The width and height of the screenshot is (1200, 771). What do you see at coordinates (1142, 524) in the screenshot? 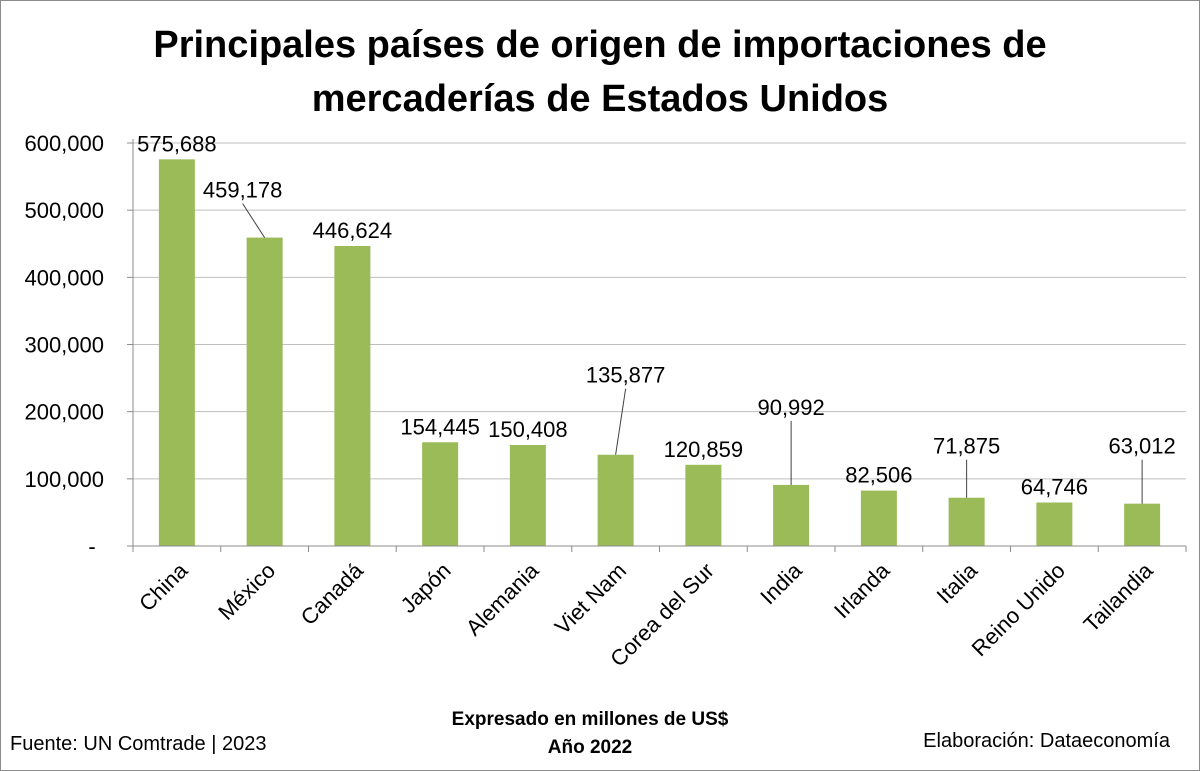
I see `bar-tailandia` at bounding box center [1142, 524].